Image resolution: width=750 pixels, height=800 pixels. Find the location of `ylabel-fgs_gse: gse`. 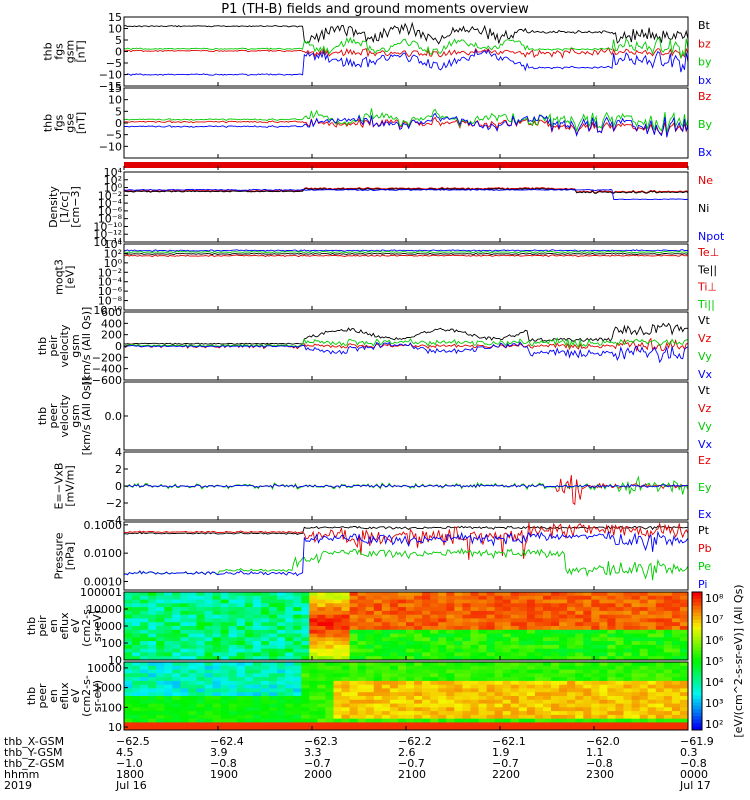

ylabel-fgs_gse: gse is located at coordinates (70, 123).